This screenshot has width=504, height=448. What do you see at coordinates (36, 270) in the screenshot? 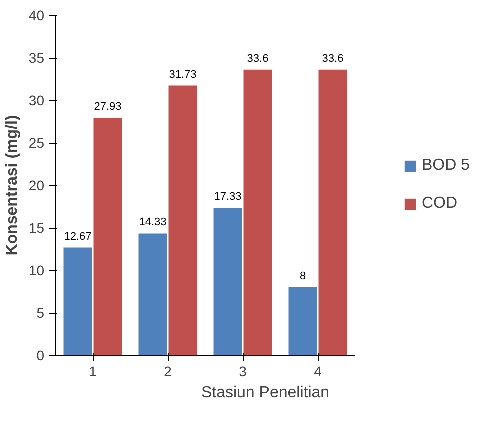
I see `y-tick-label: 10` at bounding box center [36, 270].